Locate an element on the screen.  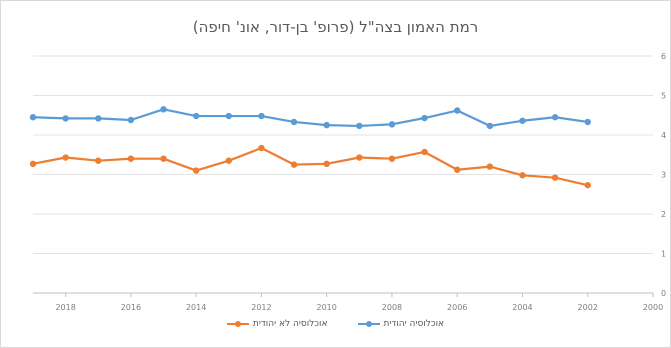
legend-item-jewish: אוכלוסיה יהודית is located at coordinates (401, 324).